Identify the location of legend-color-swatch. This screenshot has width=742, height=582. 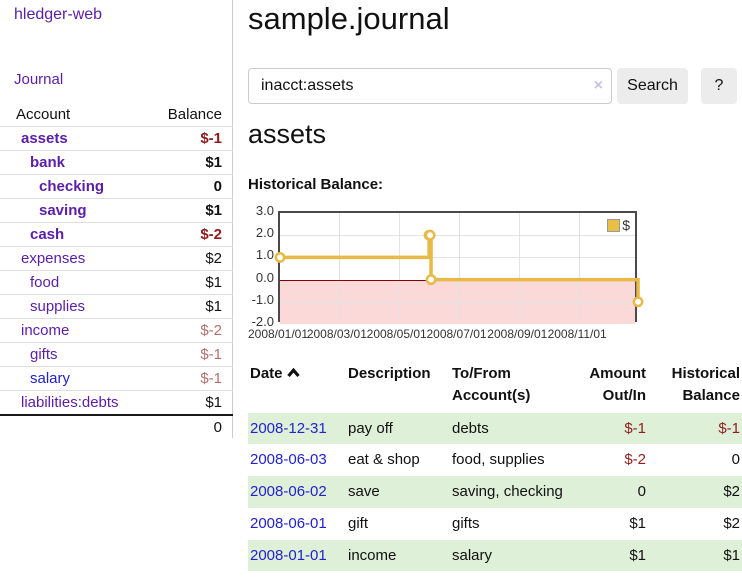
(614, 225).